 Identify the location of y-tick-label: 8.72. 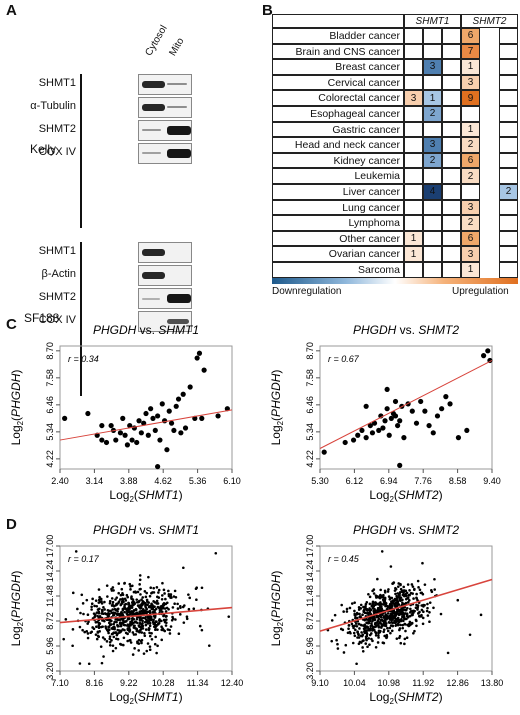
(50, 621).